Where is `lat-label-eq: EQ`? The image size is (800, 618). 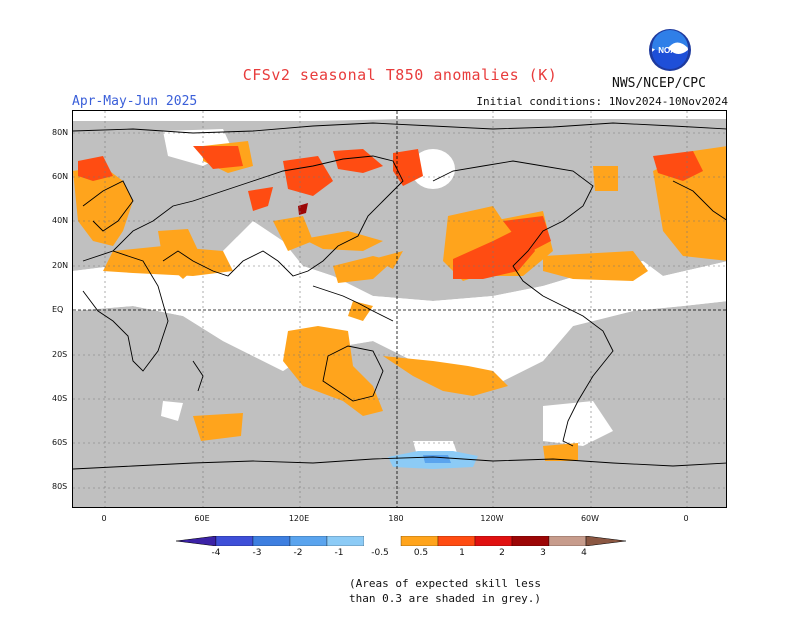
lat-label-eq: EQ is located at coordinates (58, 309).